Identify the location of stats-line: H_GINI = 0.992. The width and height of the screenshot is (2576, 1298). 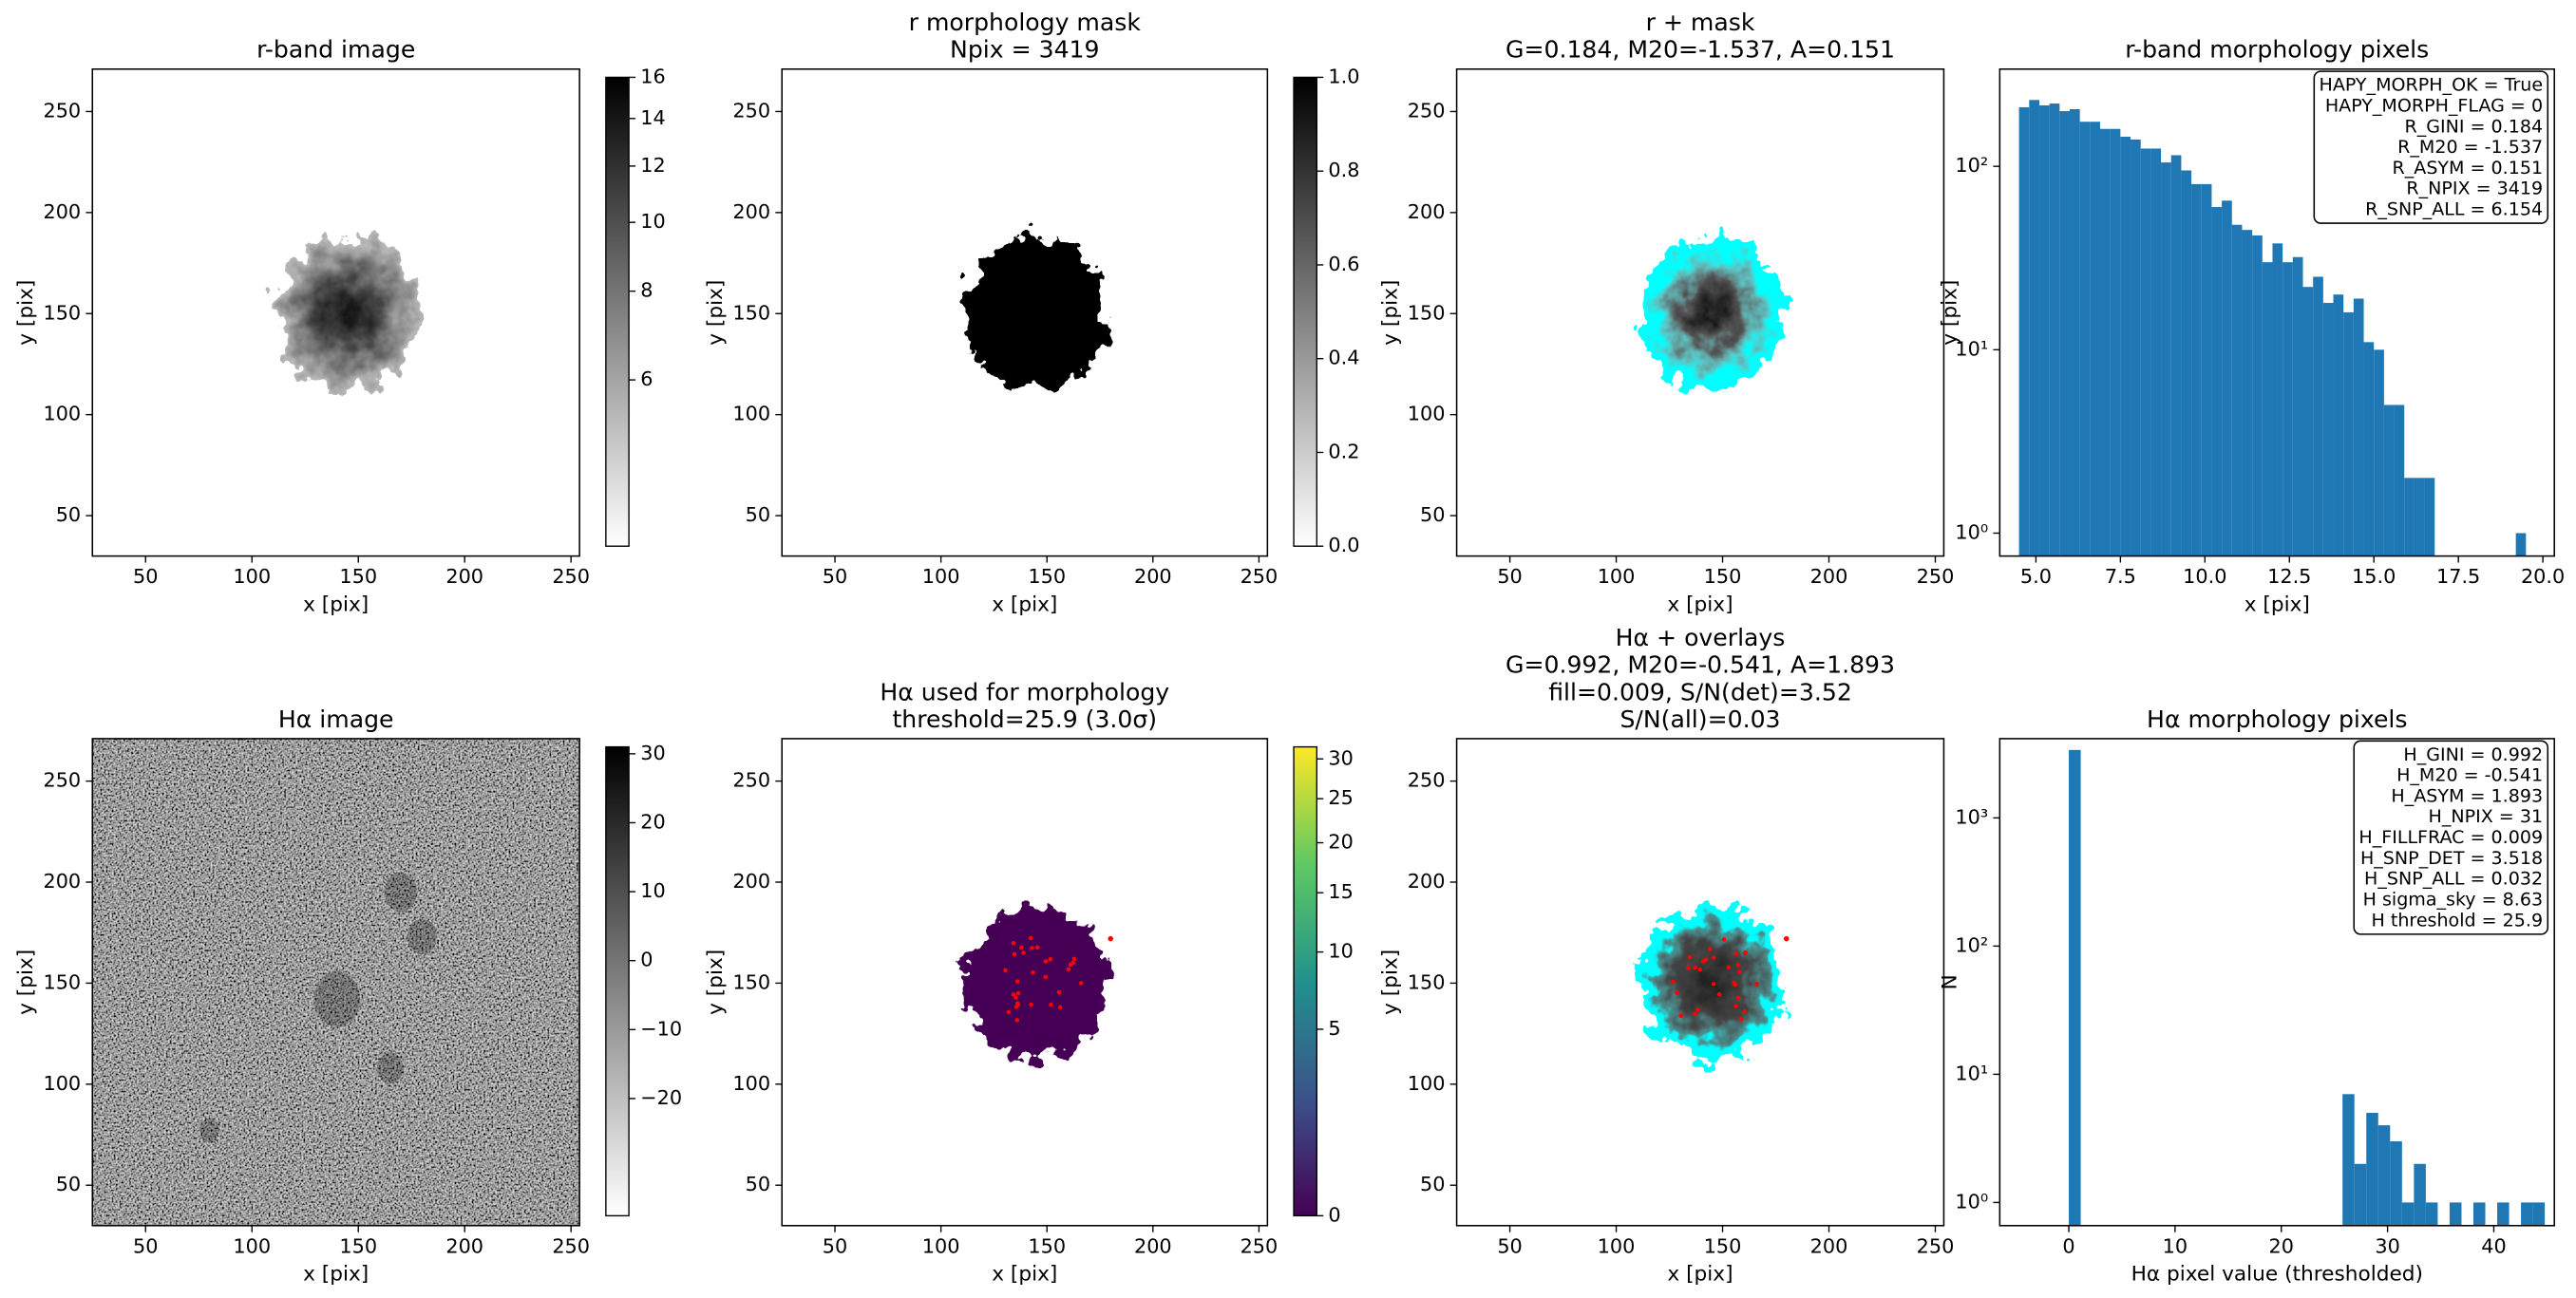
(2473, 754).